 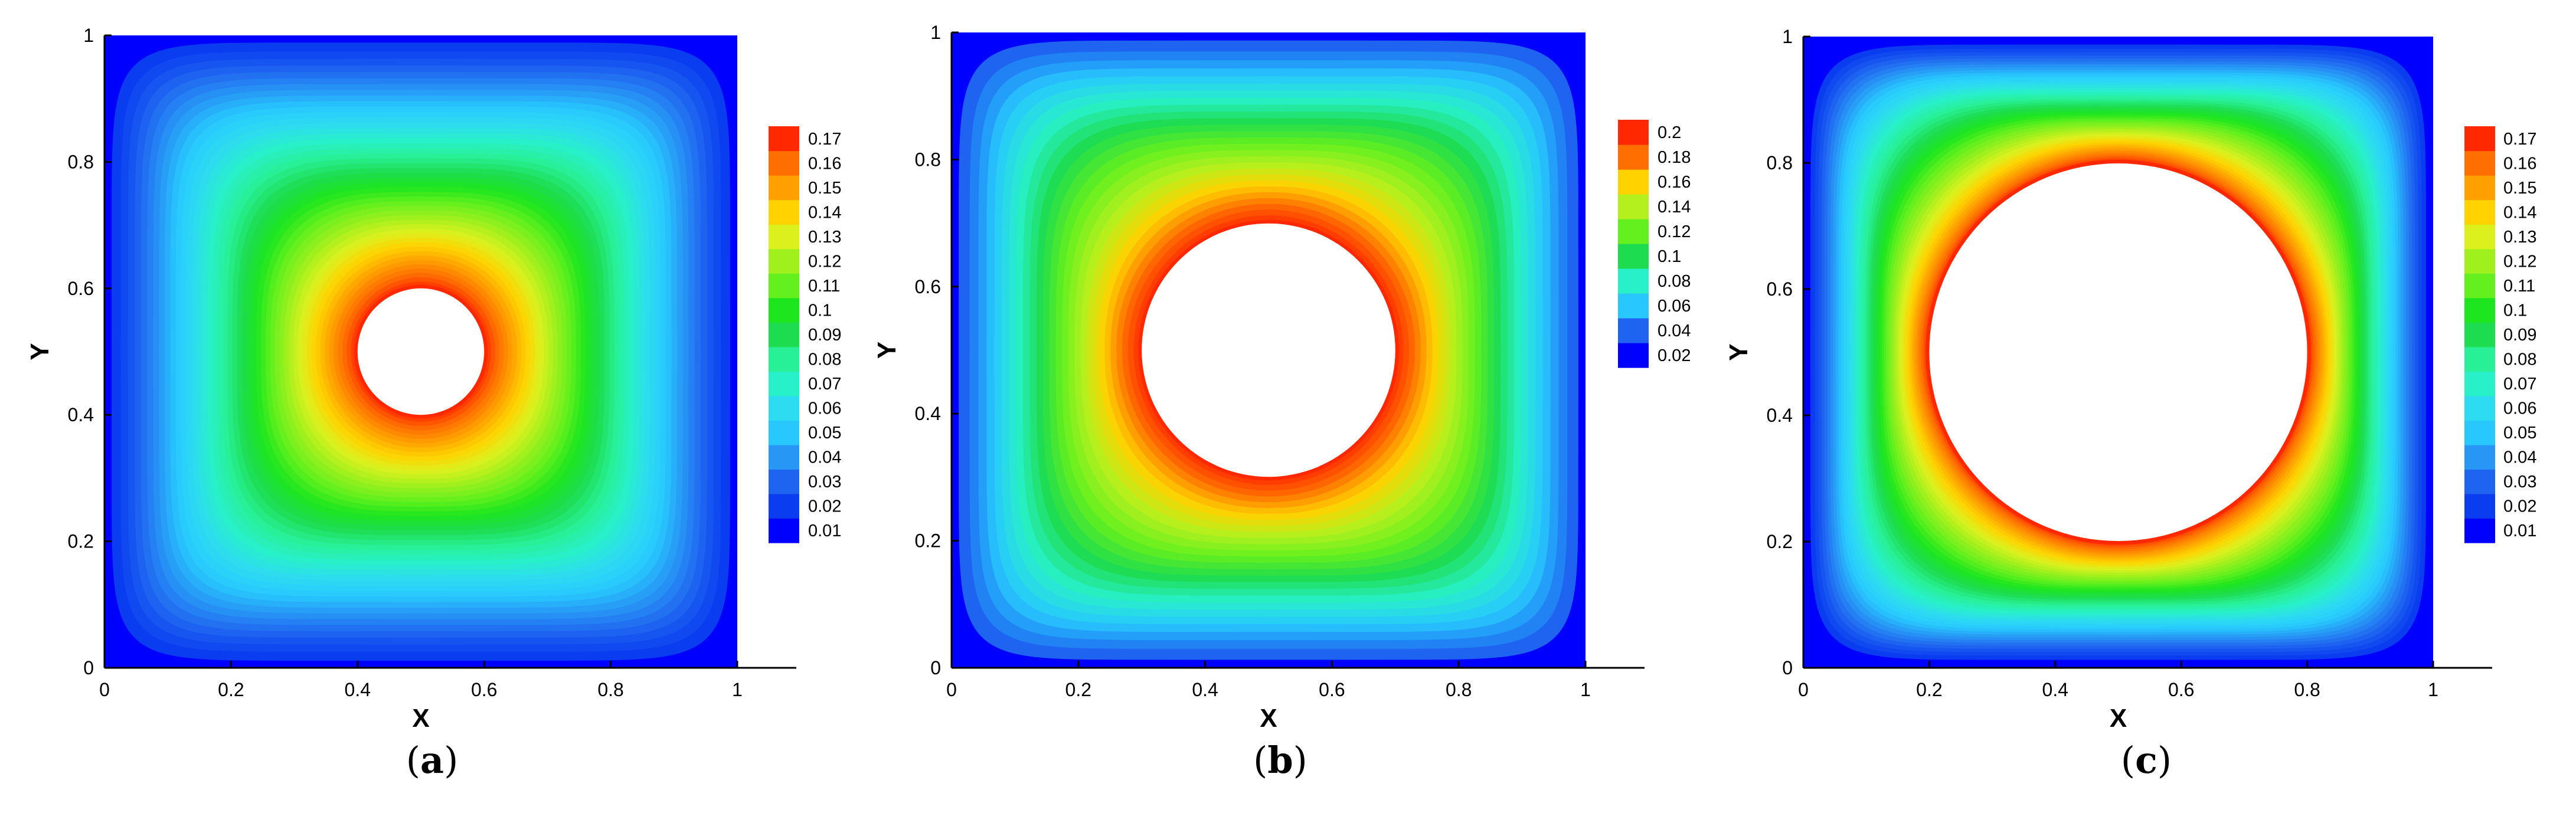 I want to click on colorbar-level-label: 0.17, so click(x=824, y=140).